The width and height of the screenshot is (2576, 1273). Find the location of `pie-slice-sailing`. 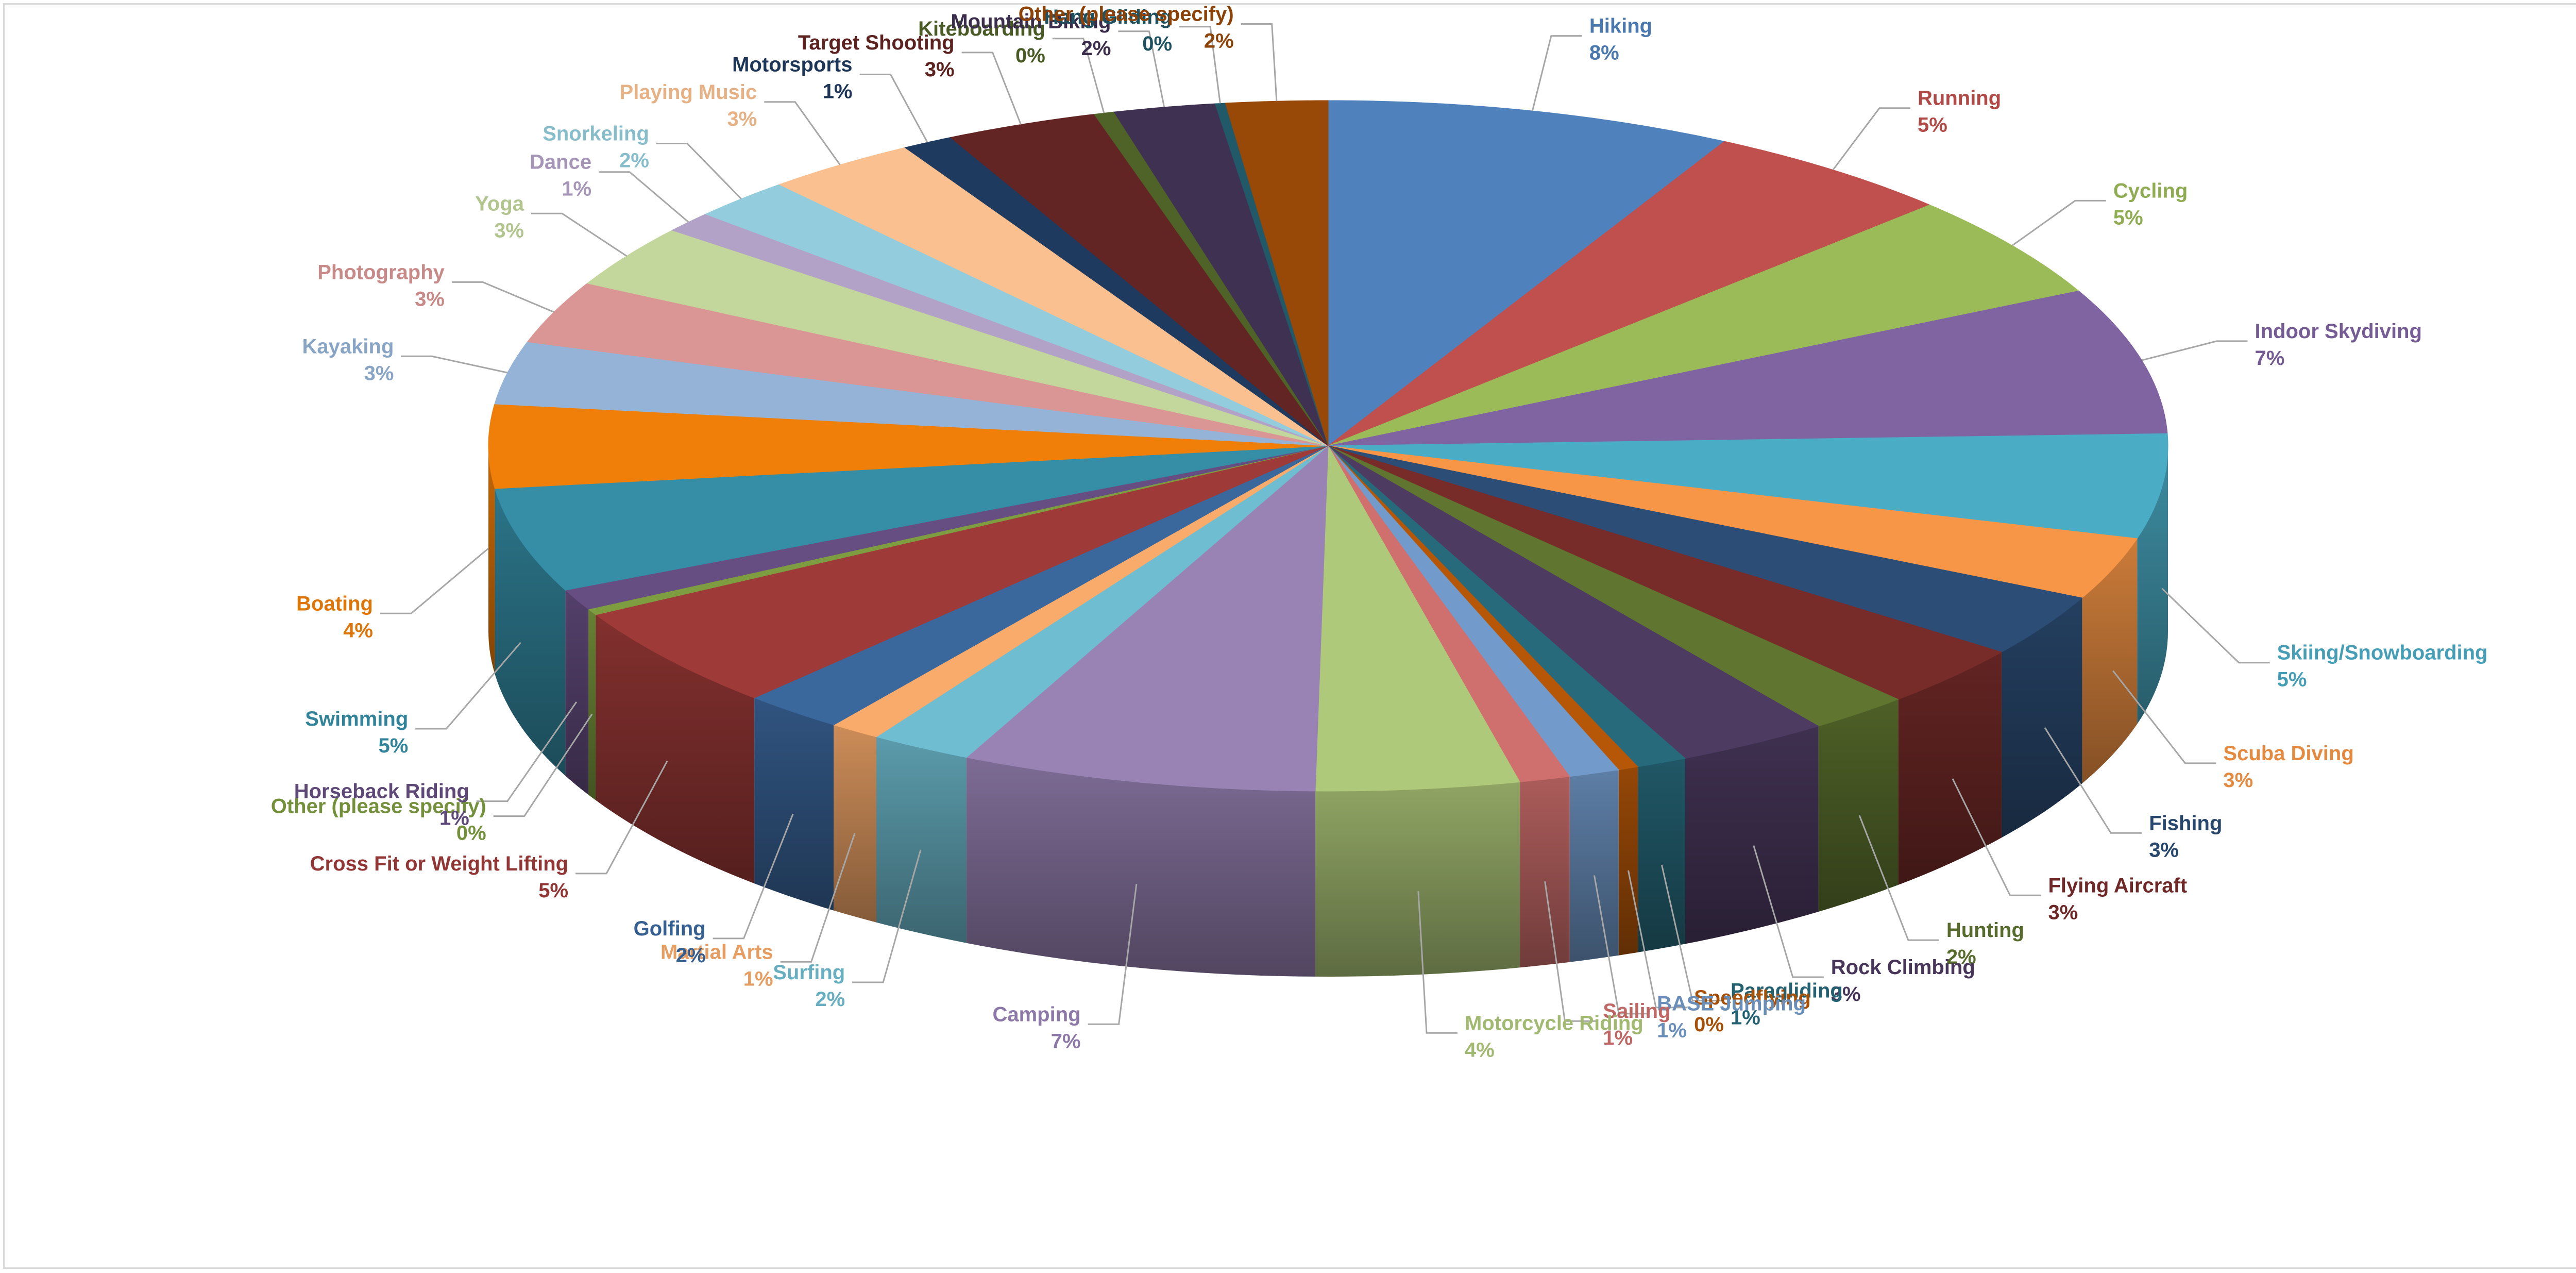

pie-slice-sailing is located at coordinates (1449, 613).